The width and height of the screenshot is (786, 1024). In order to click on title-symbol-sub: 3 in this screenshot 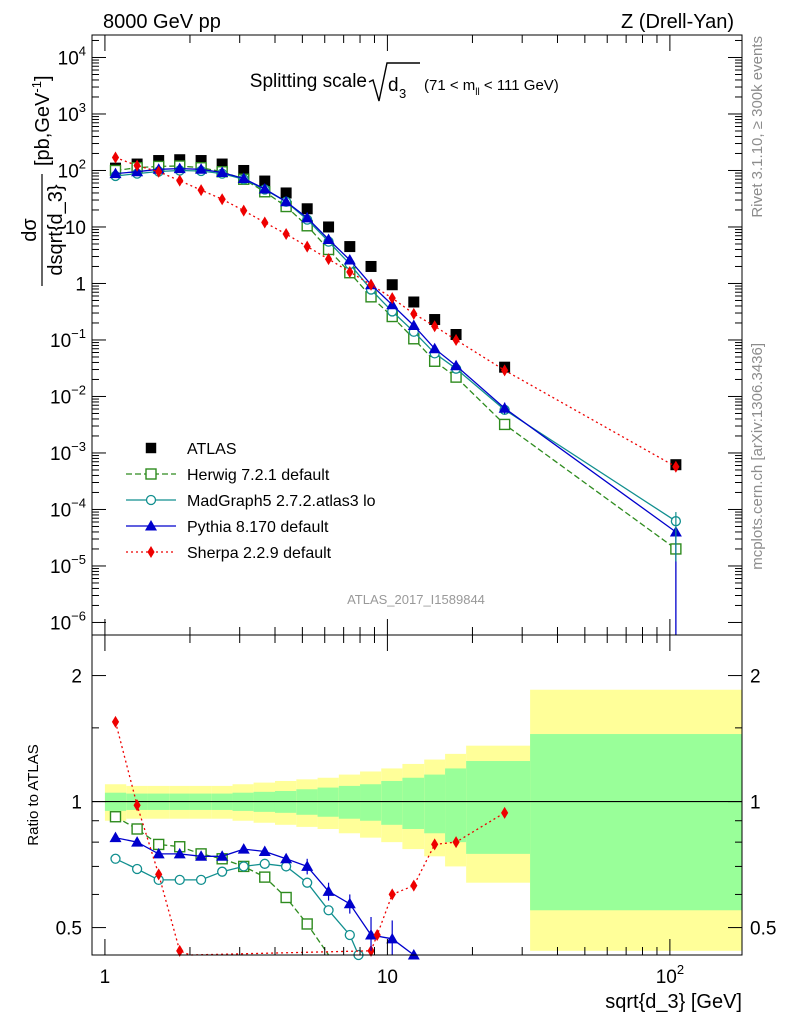, I will do `click(402, 93)`.